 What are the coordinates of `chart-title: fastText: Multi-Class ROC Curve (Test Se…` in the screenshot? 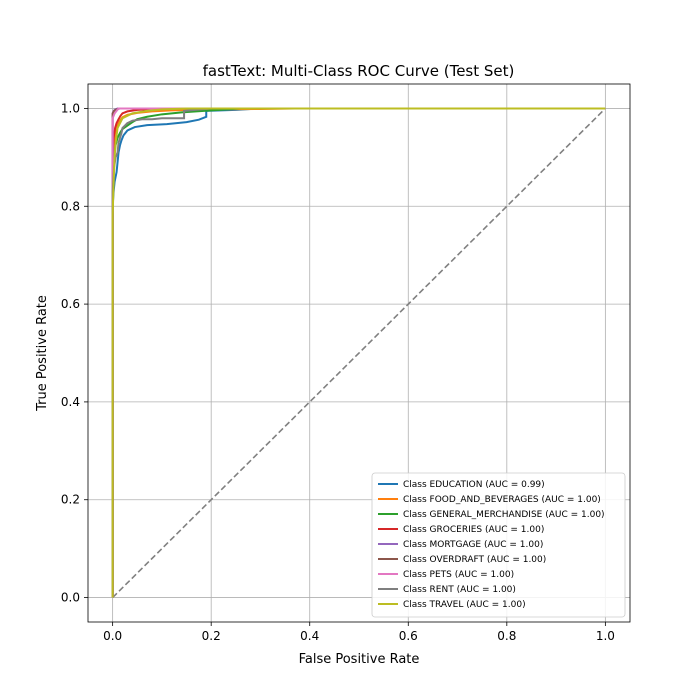 It's located at (359, 71).